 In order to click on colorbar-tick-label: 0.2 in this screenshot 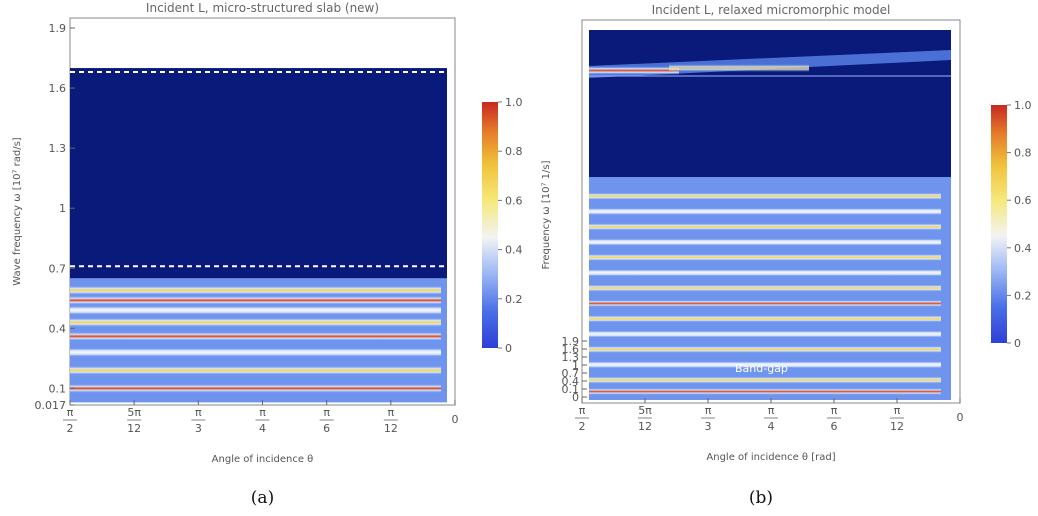, I will do `click(1023, 295)`.